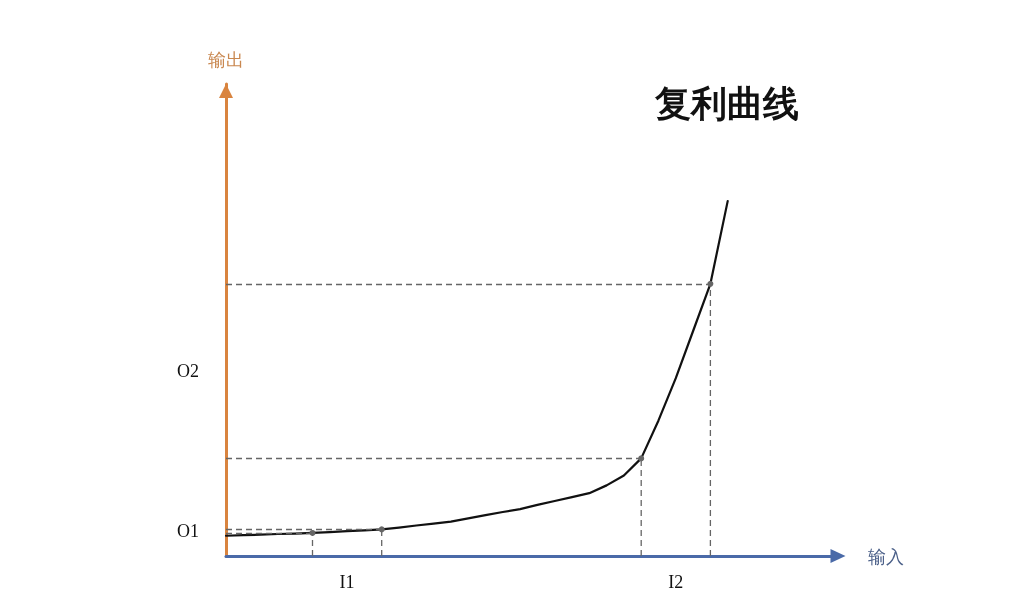  I want to click on chart-title: 复利曲线, so click(726, 103).